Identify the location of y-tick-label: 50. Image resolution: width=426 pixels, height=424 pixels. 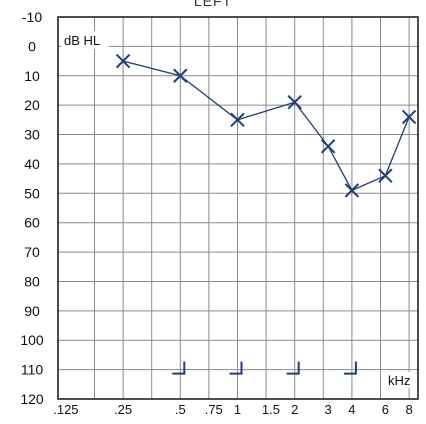
(32, 193).